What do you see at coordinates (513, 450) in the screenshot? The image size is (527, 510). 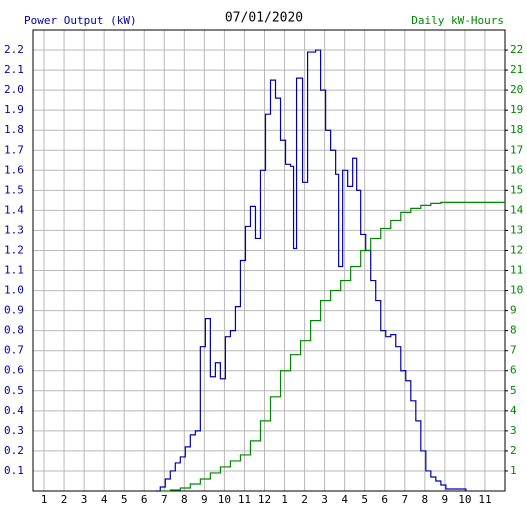 I see `y2-tick-label: 2` at bounding box center [513, 450].